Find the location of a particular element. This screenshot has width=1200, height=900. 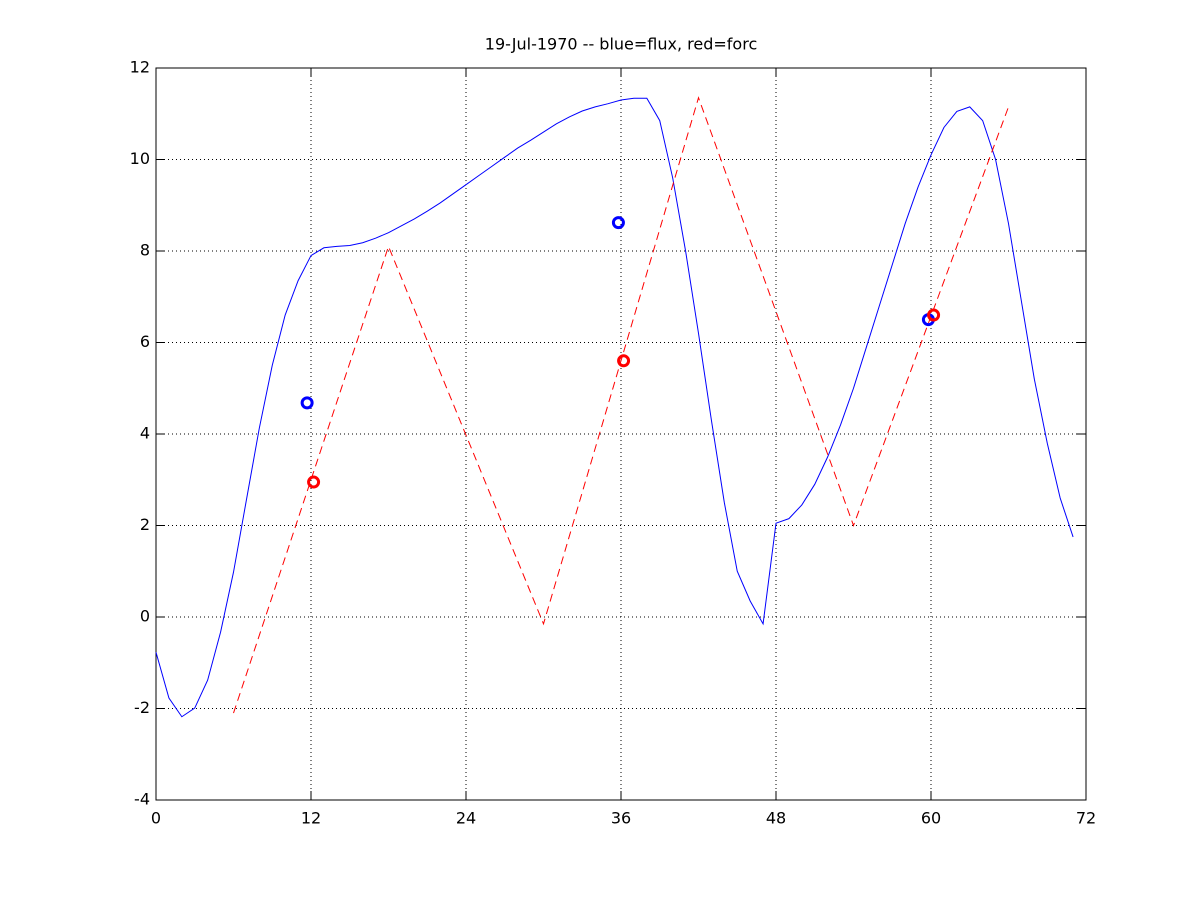

chart-title: 19-Jul-1970 -- blue=flux, red=forc is located at coordinates (621, 44).